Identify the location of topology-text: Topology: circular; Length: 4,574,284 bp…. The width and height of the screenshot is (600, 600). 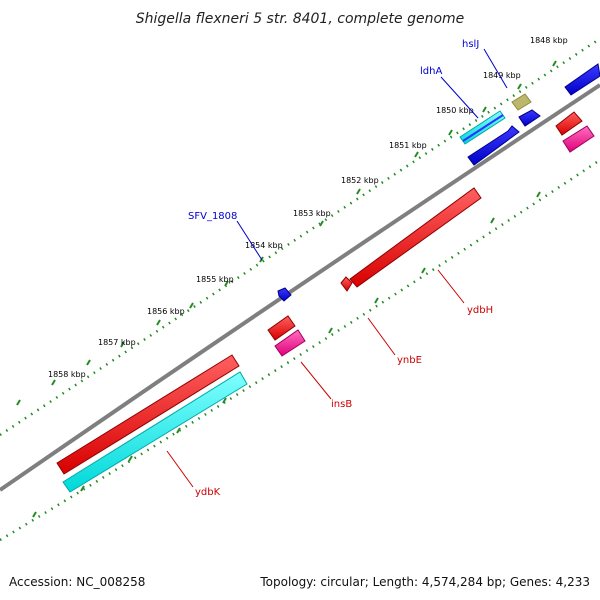
(424, 582).